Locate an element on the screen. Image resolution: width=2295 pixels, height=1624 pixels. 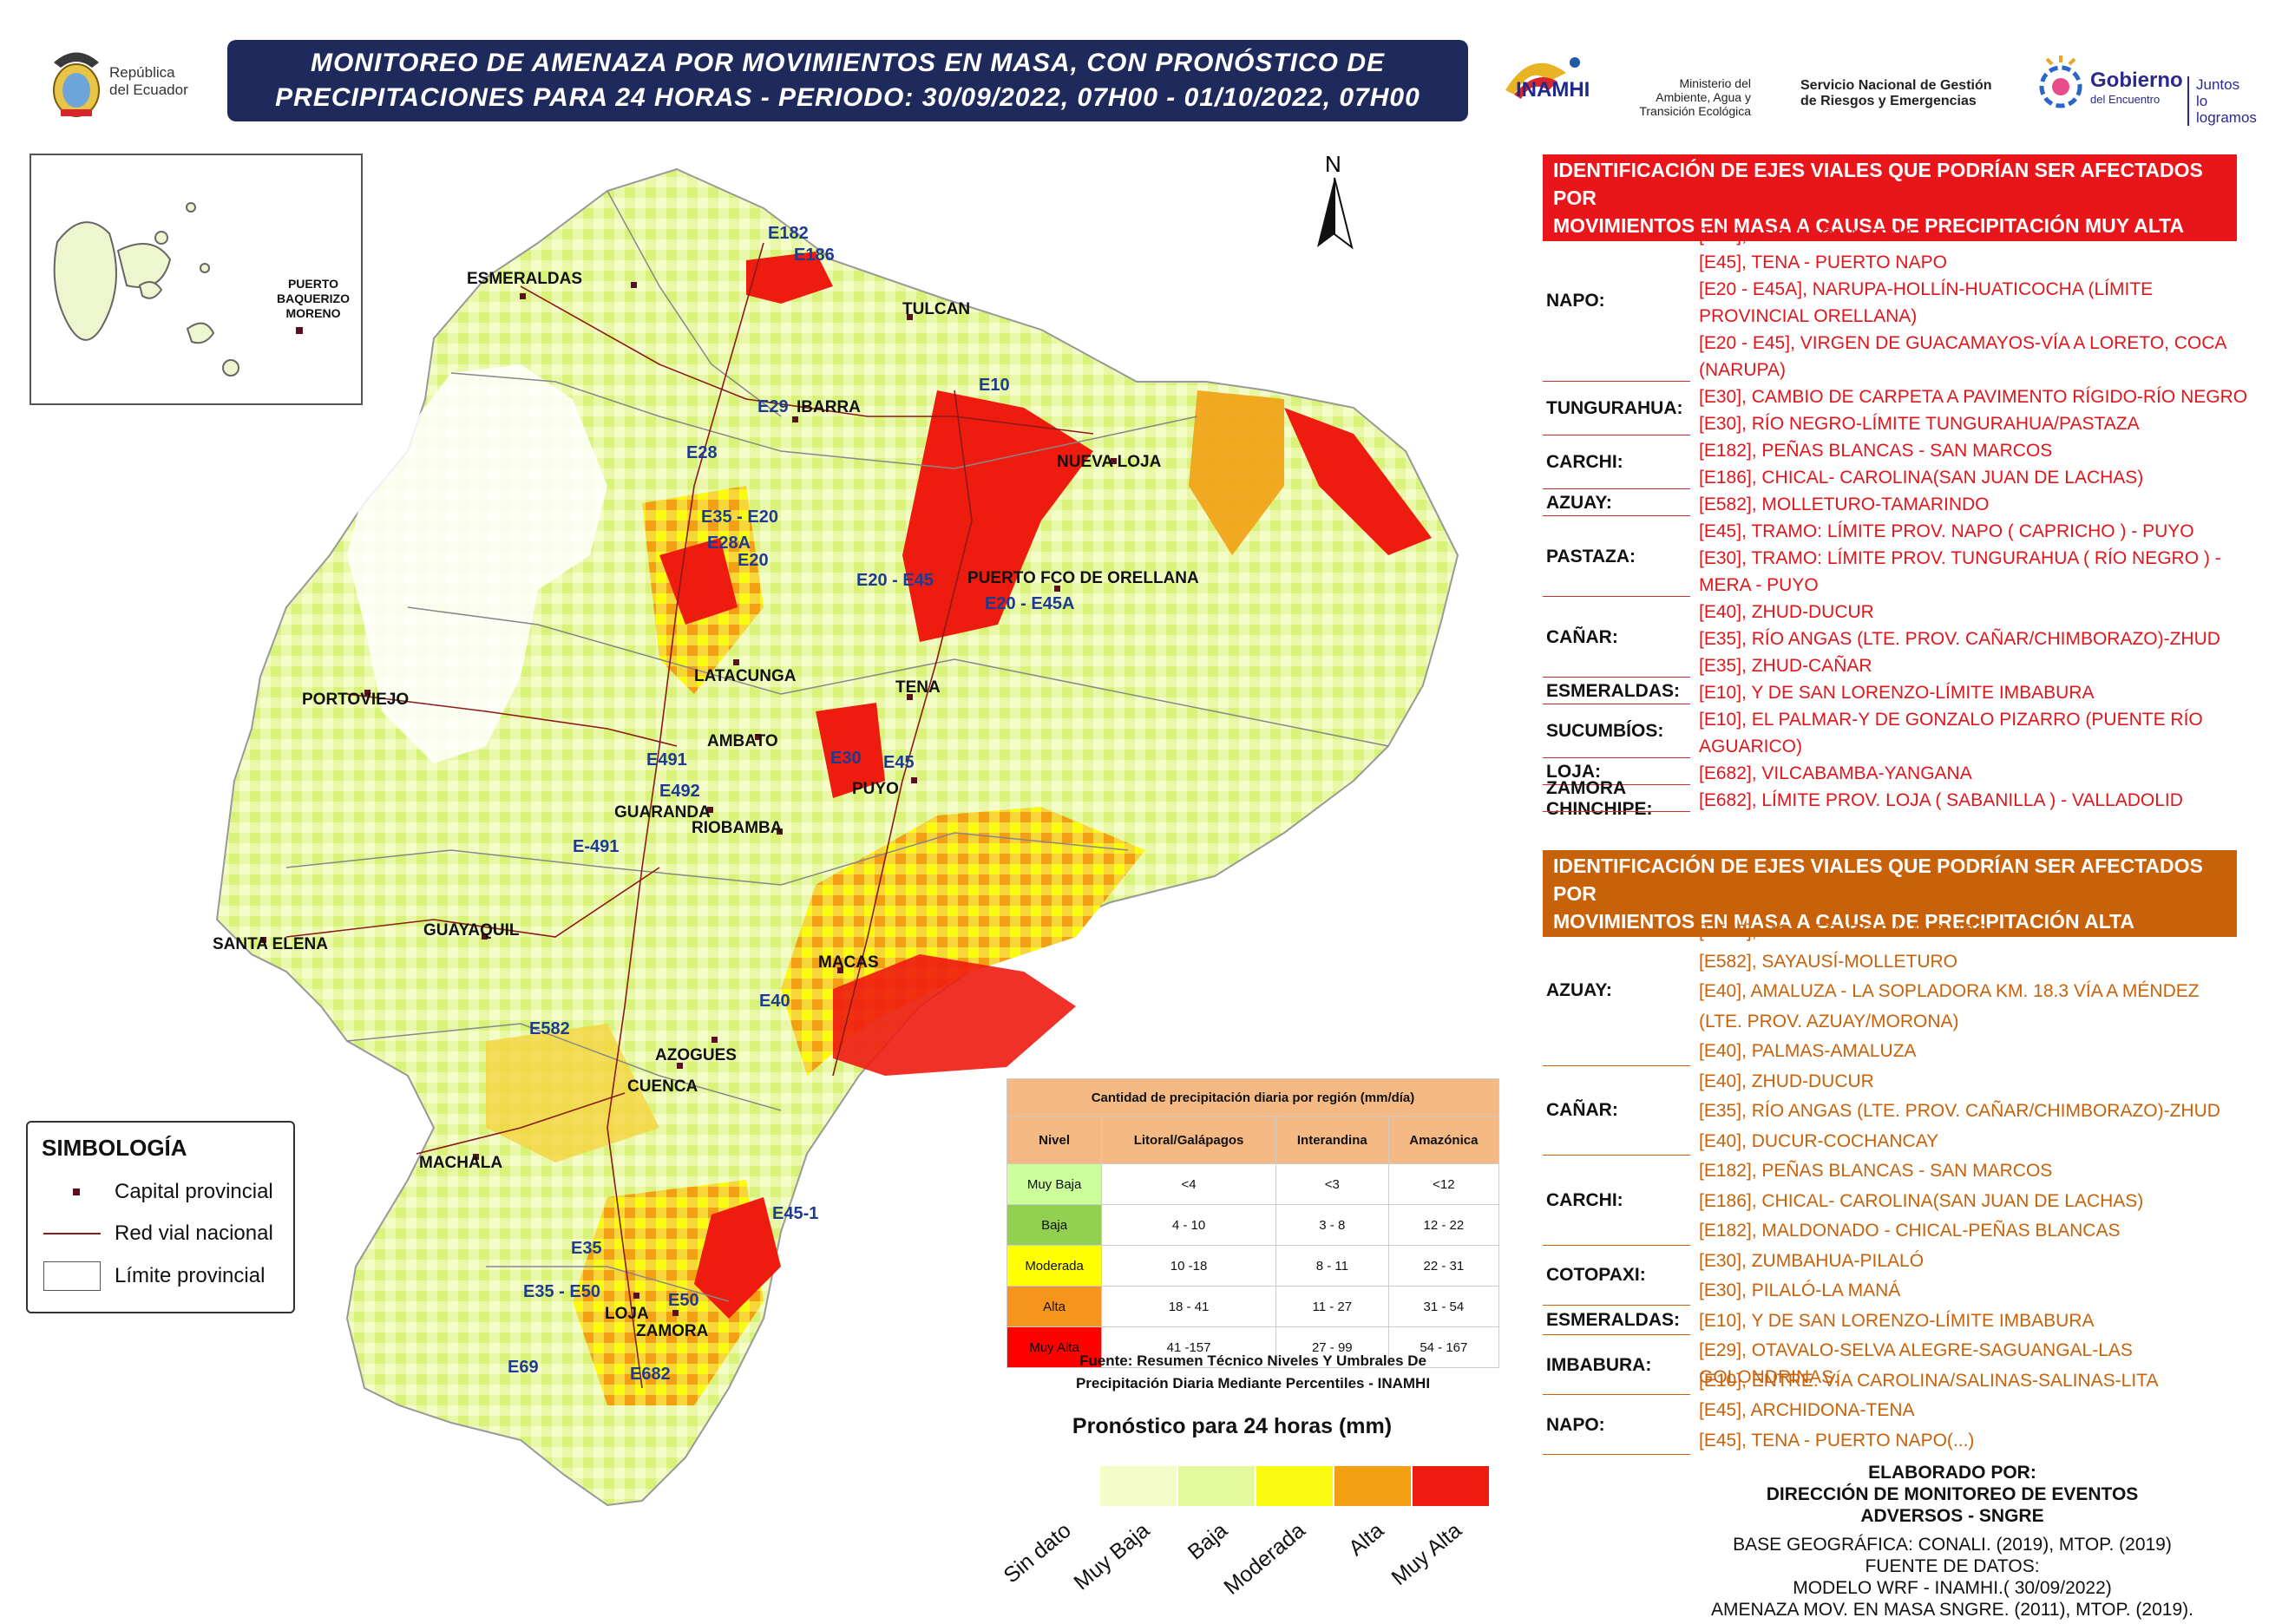
muy-alta-zone-puyo is located at coordinates (850, 750).